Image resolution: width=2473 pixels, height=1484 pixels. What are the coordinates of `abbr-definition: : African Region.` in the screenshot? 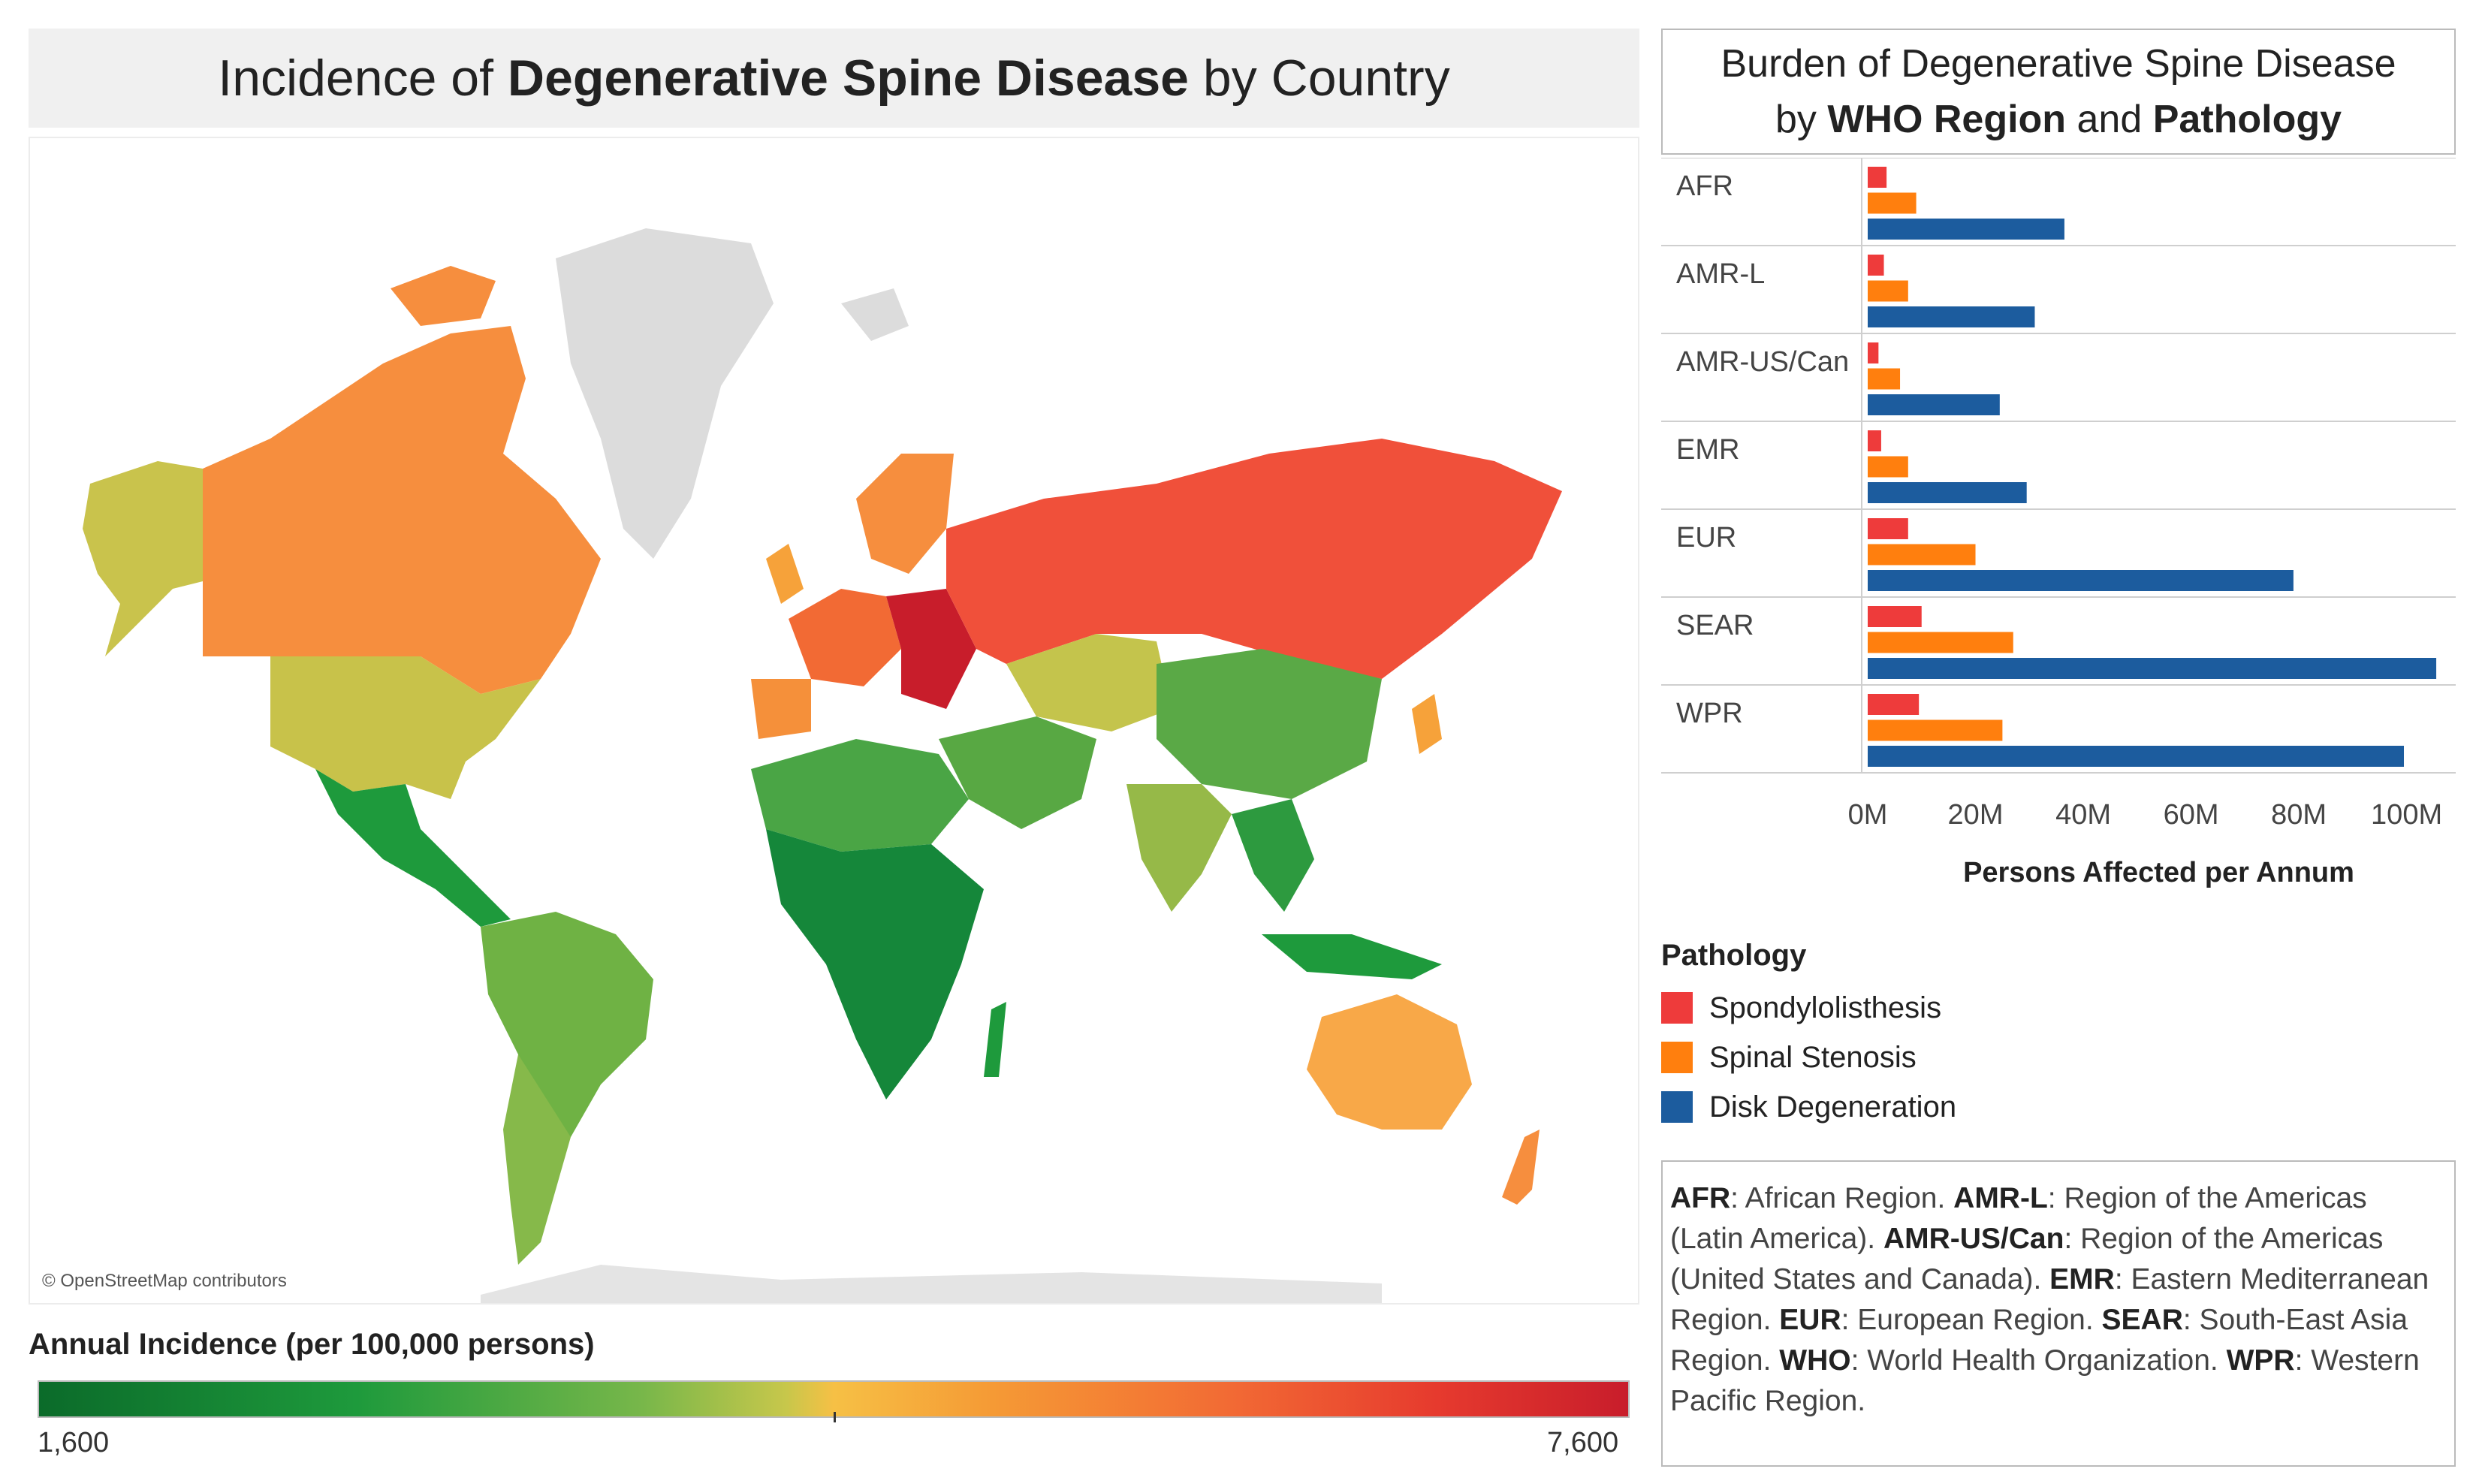 It's located at (1842, 1198).